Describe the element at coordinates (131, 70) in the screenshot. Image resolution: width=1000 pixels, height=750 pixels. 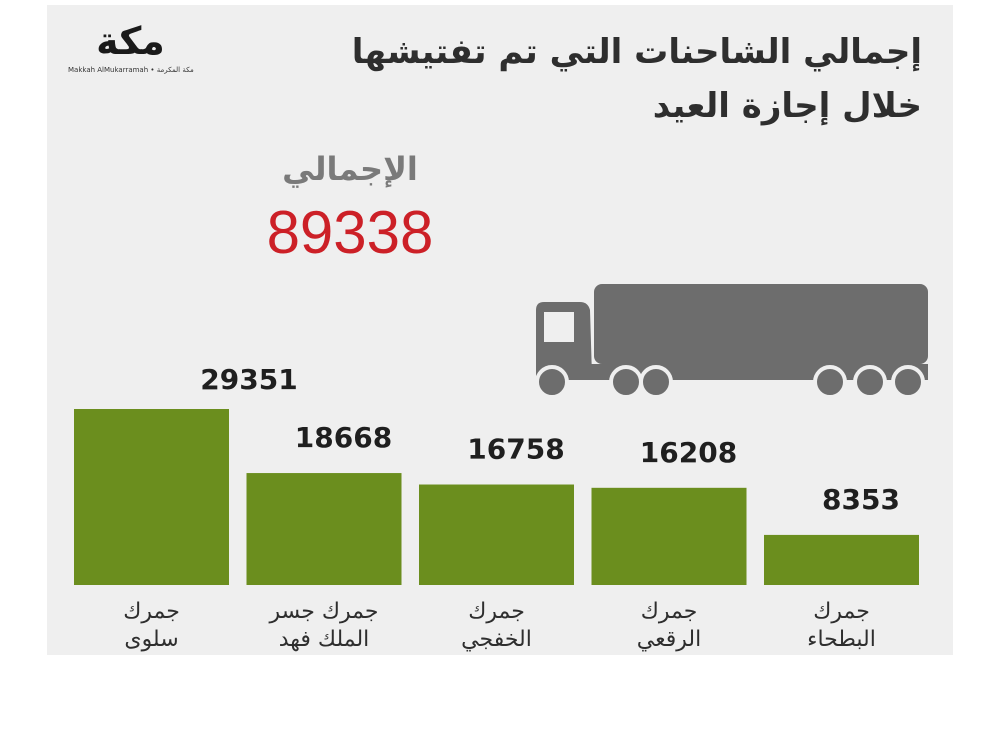
I see `logo-subtitle: Makkah AlMukarramah • مكة المكرمة` at that location.